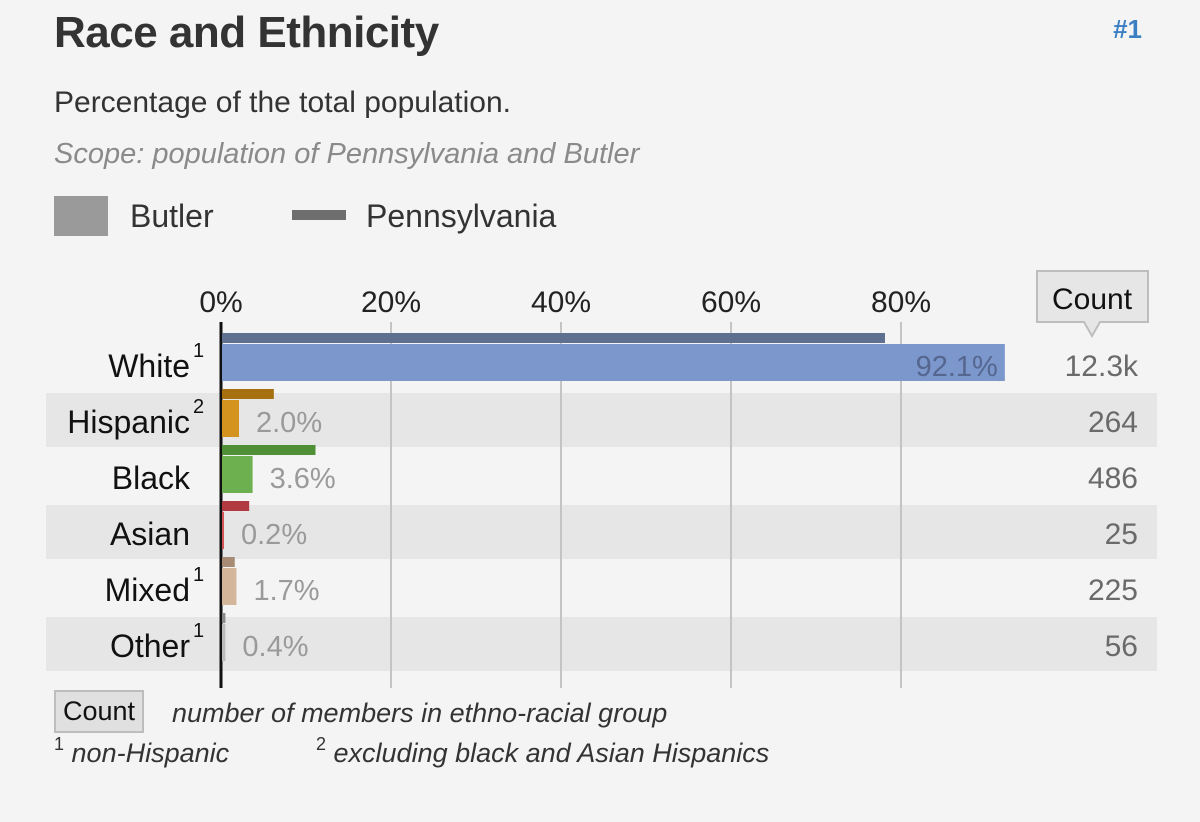 The width and height of the screenshot is (1200, 822). What do you see at coordinates (551, 753) in the screenshot?
I see `footnote-2-text: excluding black and Asian Hispanics` at bounding box center [551, 753].